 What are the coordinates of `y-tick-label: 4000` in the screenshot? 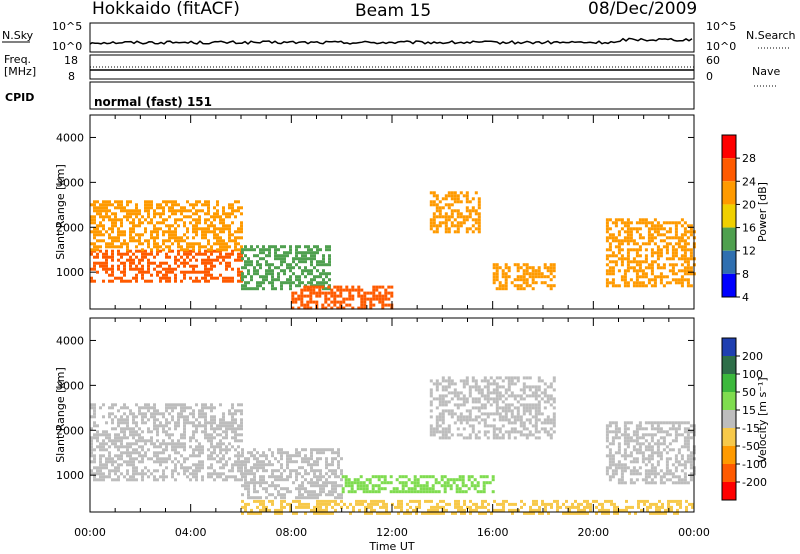 It's located at (70, 340).